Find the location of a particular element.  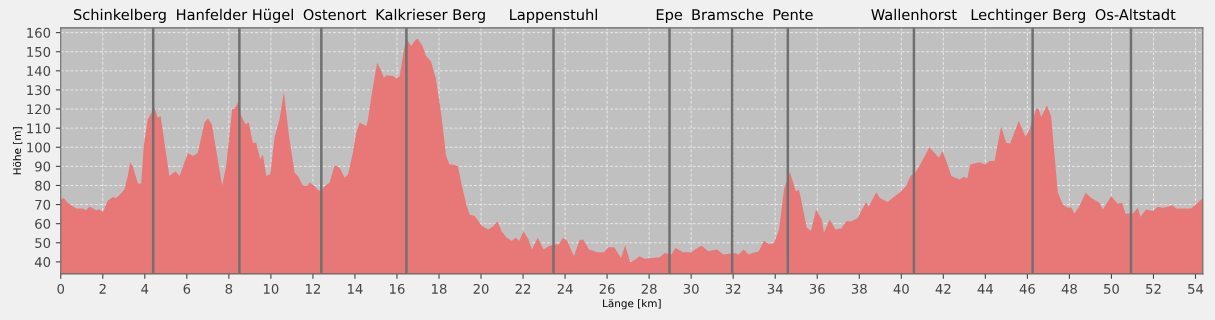

ref-line-label: Ostenort is located at coordinates (335, 15).